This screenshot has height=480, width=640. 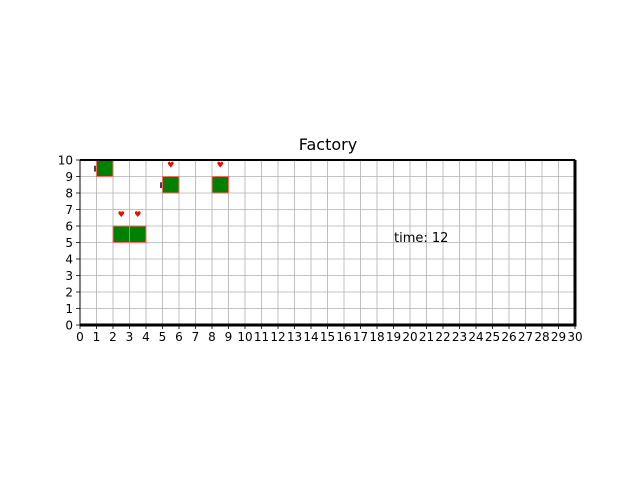 I want to click on y-tick-label: 10, so click(x=65, y=161).